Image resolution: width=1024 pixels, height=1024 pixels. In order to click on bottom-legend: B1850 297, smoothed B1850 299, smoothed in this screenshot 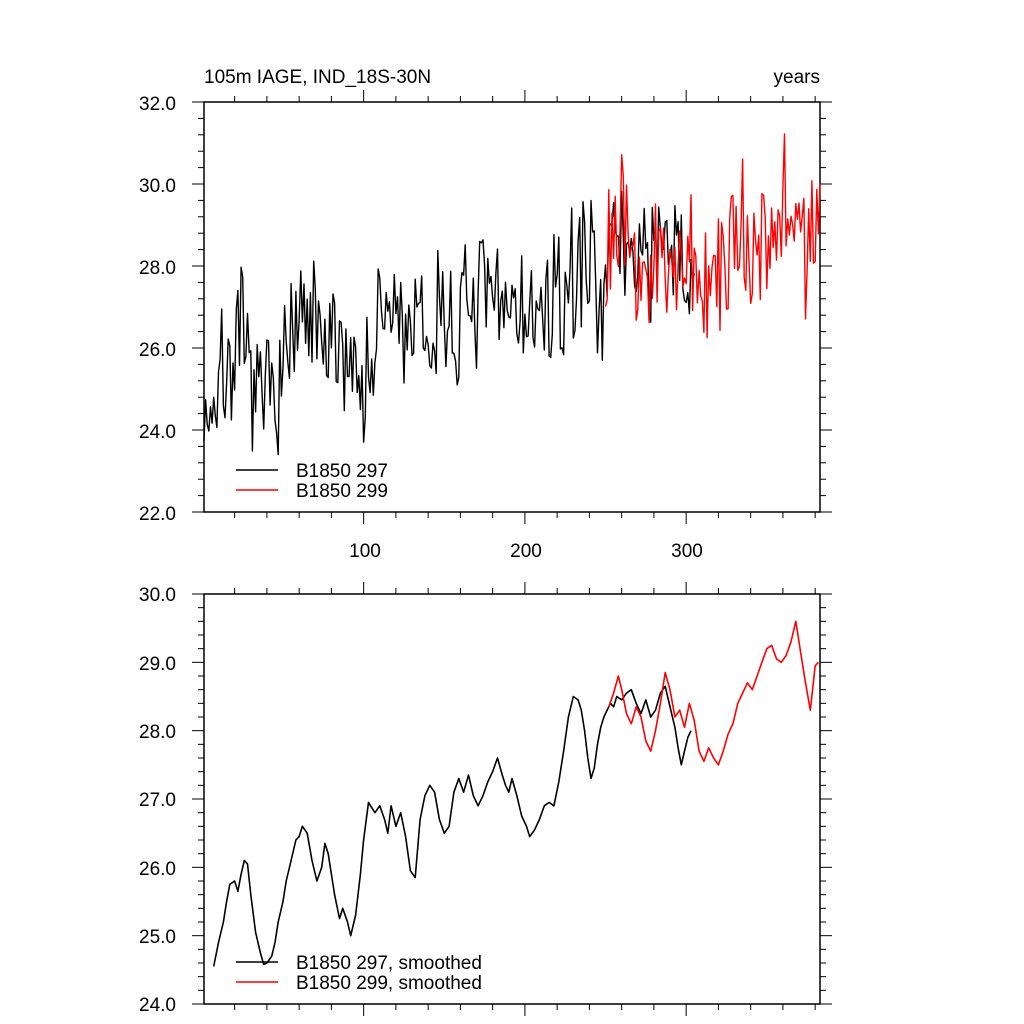, I will do `click(359, 973)`.